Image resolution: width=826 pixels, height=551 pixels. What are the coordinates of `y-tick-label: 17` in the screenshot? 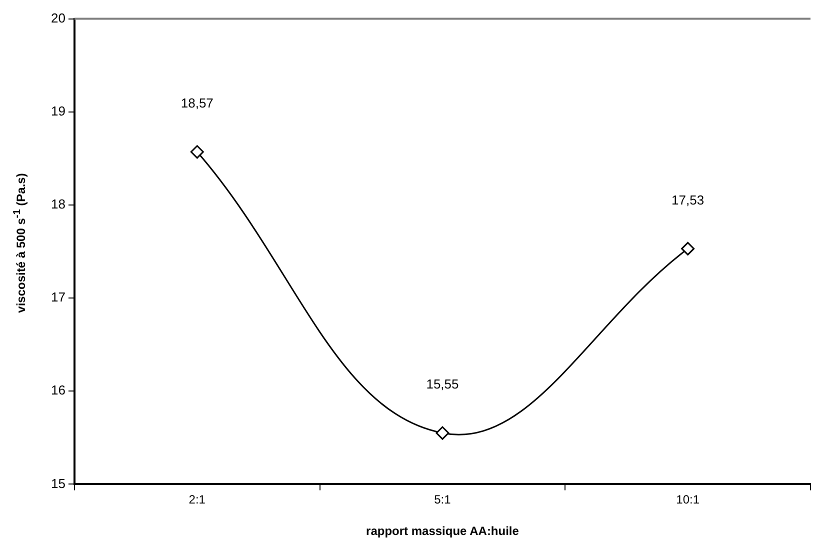 It's located at (58, 297).